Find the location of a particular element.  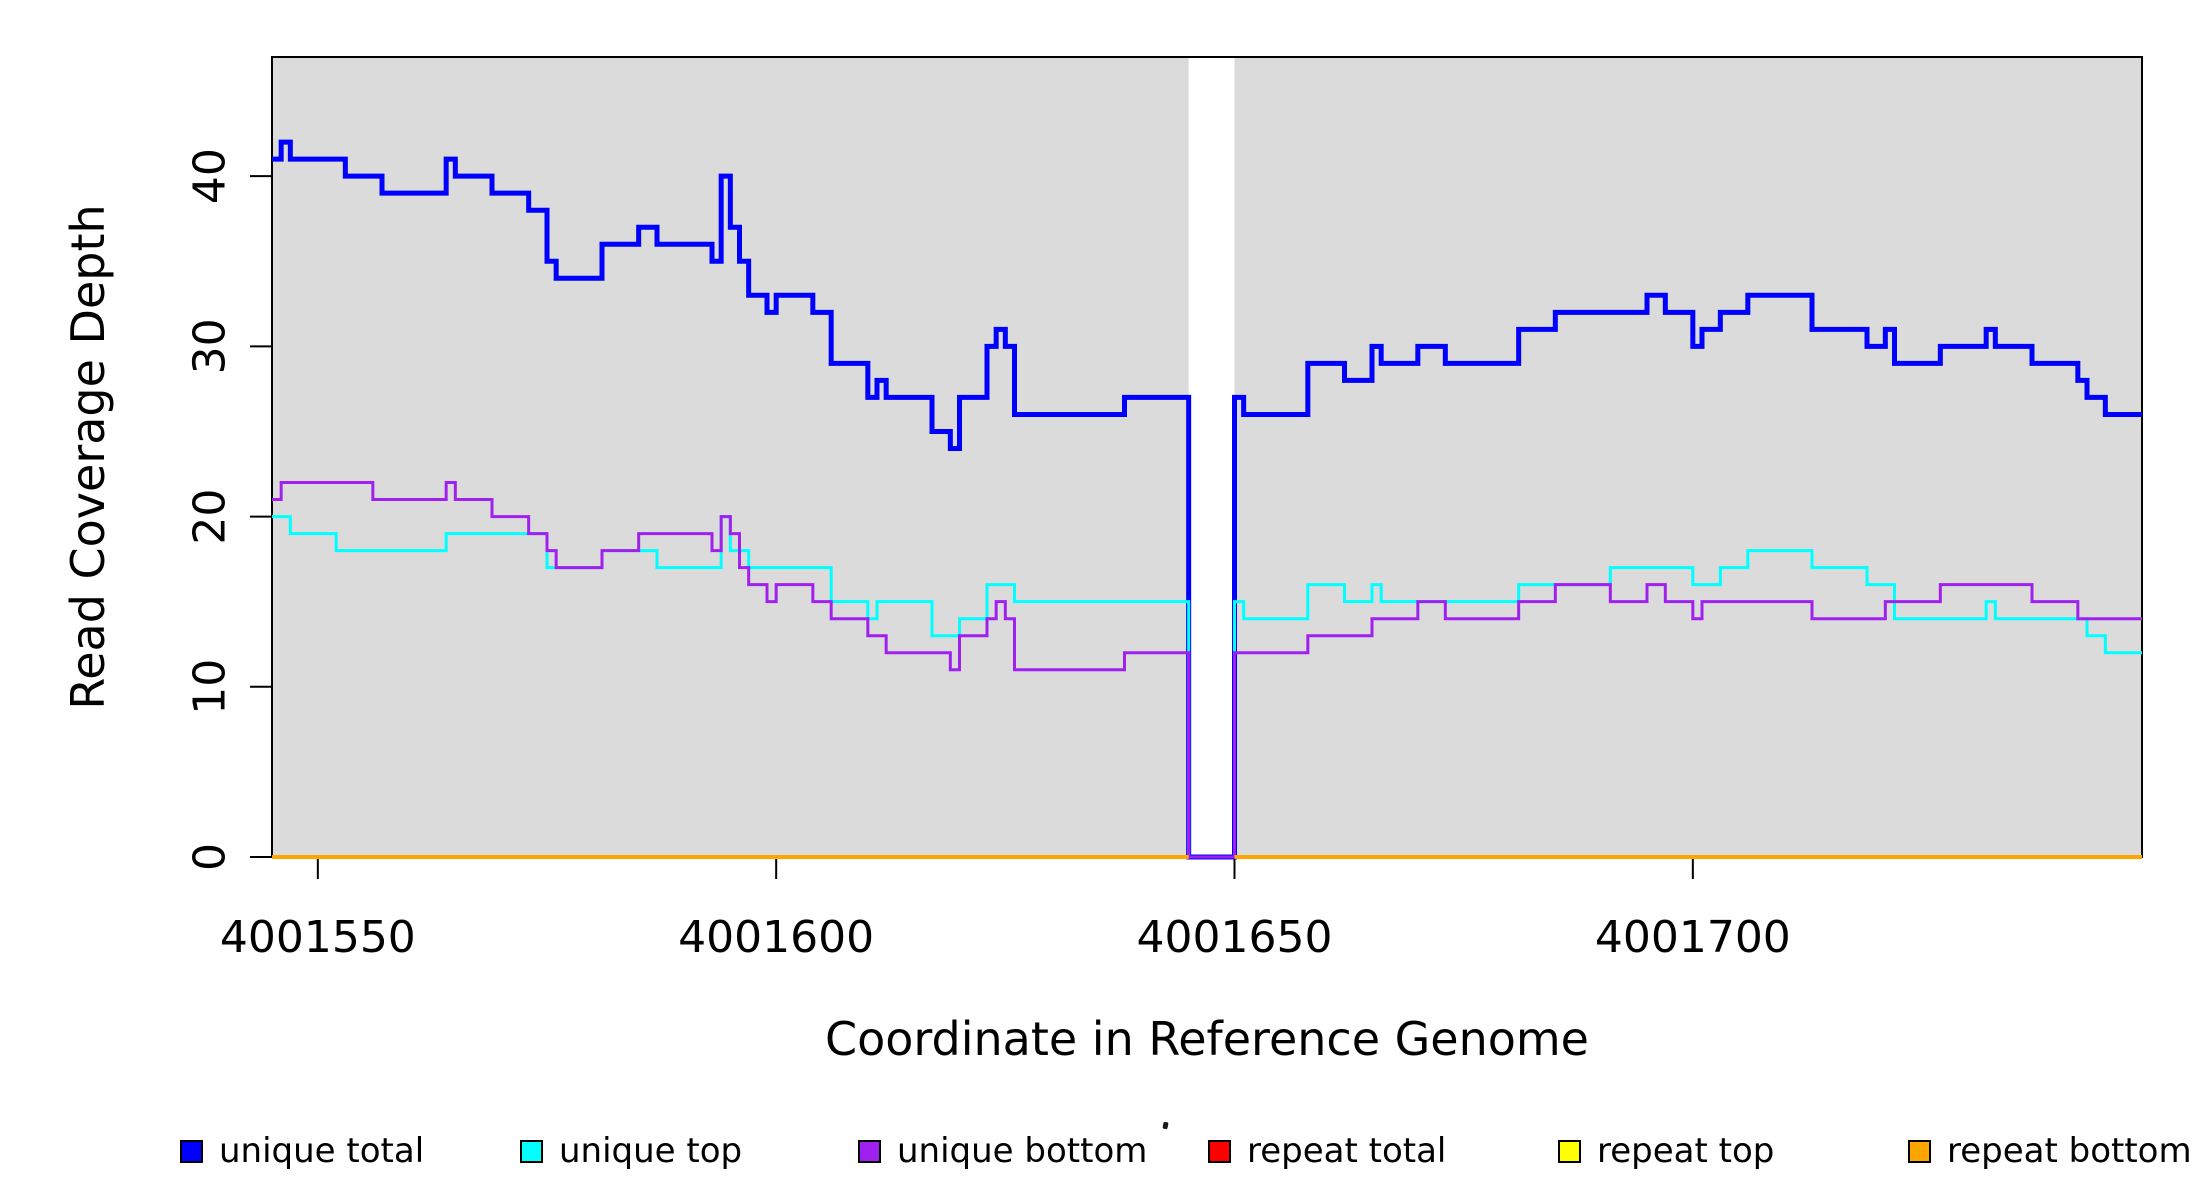

legend-label: unique bottom is located at coordinates (1022, 1151).